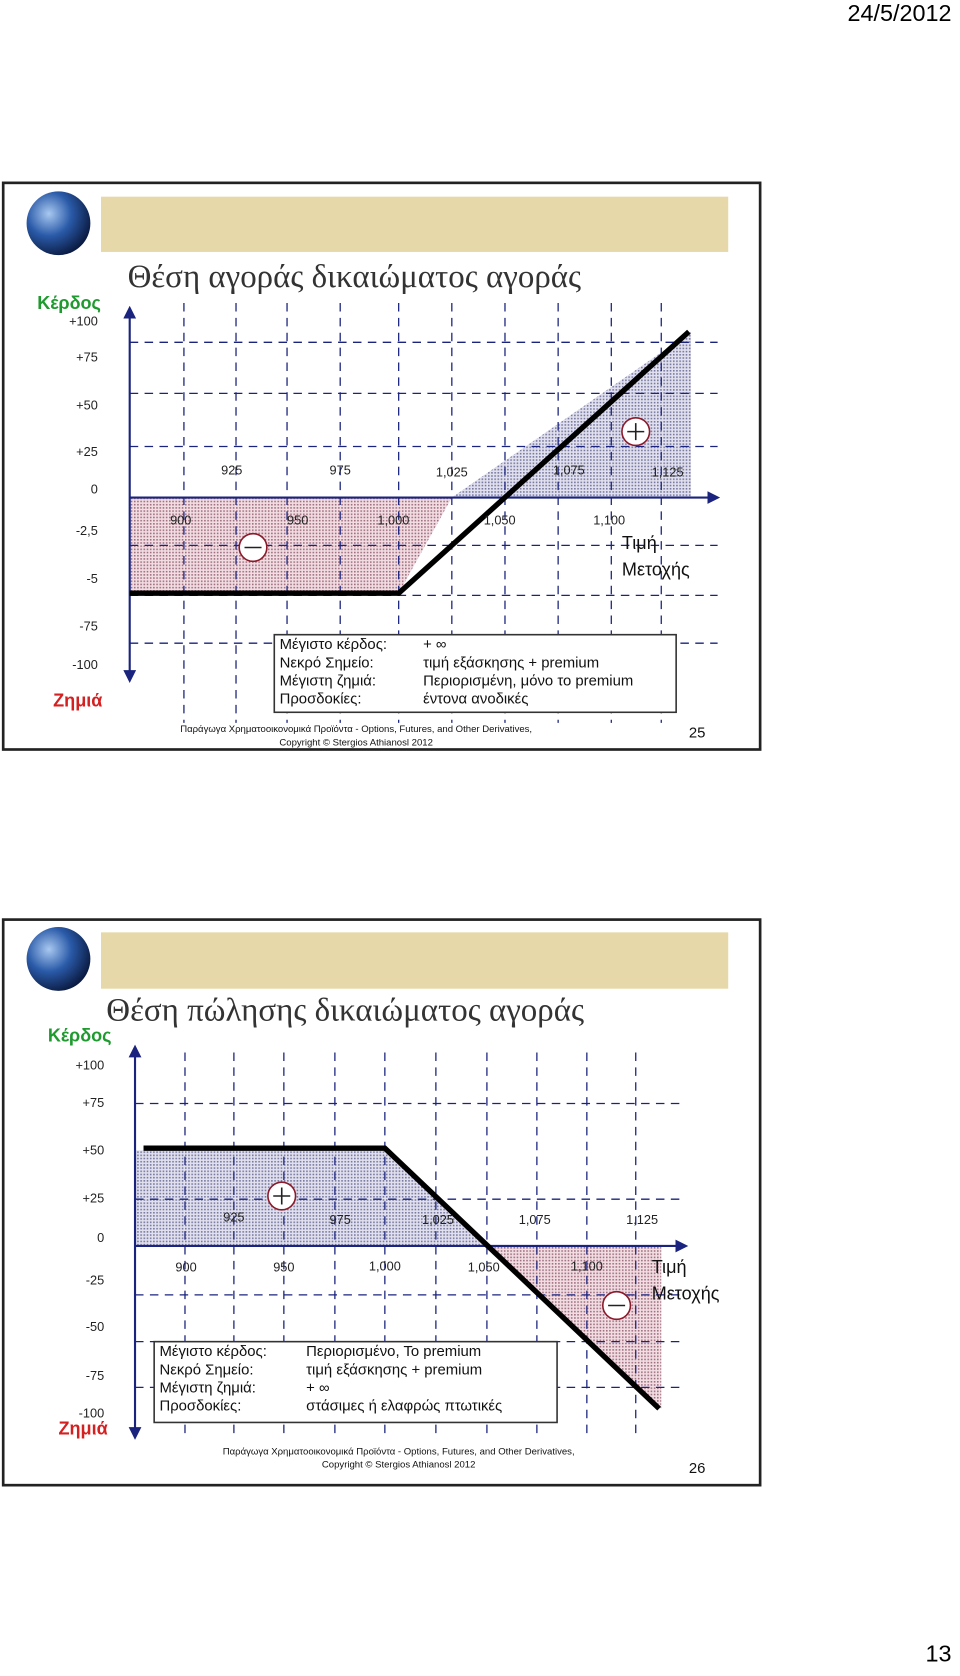 This screenshot has width=960, height=1676. What do you see at coordinates (95, 1279) in the screenshot?
I see `y-tick-label: -25` at bounding box center [95, 1279].